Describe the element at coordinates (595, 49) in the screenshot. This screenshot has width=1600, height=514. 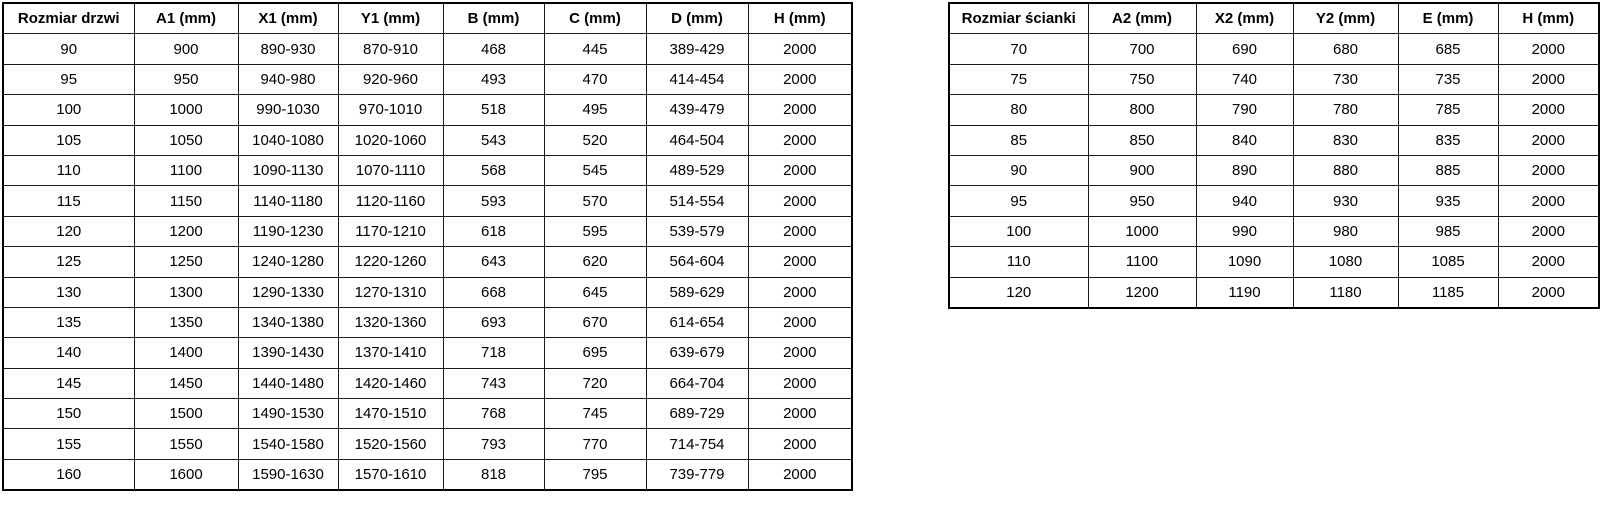
I see `table-cell: 445` at that location.